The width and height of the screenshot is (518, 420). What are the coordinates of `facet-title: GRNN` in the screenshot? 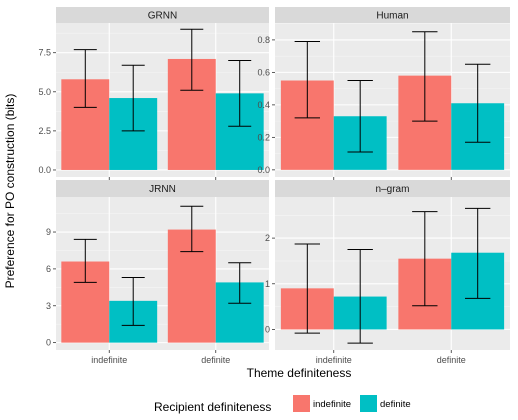 It's located at (162, 16).